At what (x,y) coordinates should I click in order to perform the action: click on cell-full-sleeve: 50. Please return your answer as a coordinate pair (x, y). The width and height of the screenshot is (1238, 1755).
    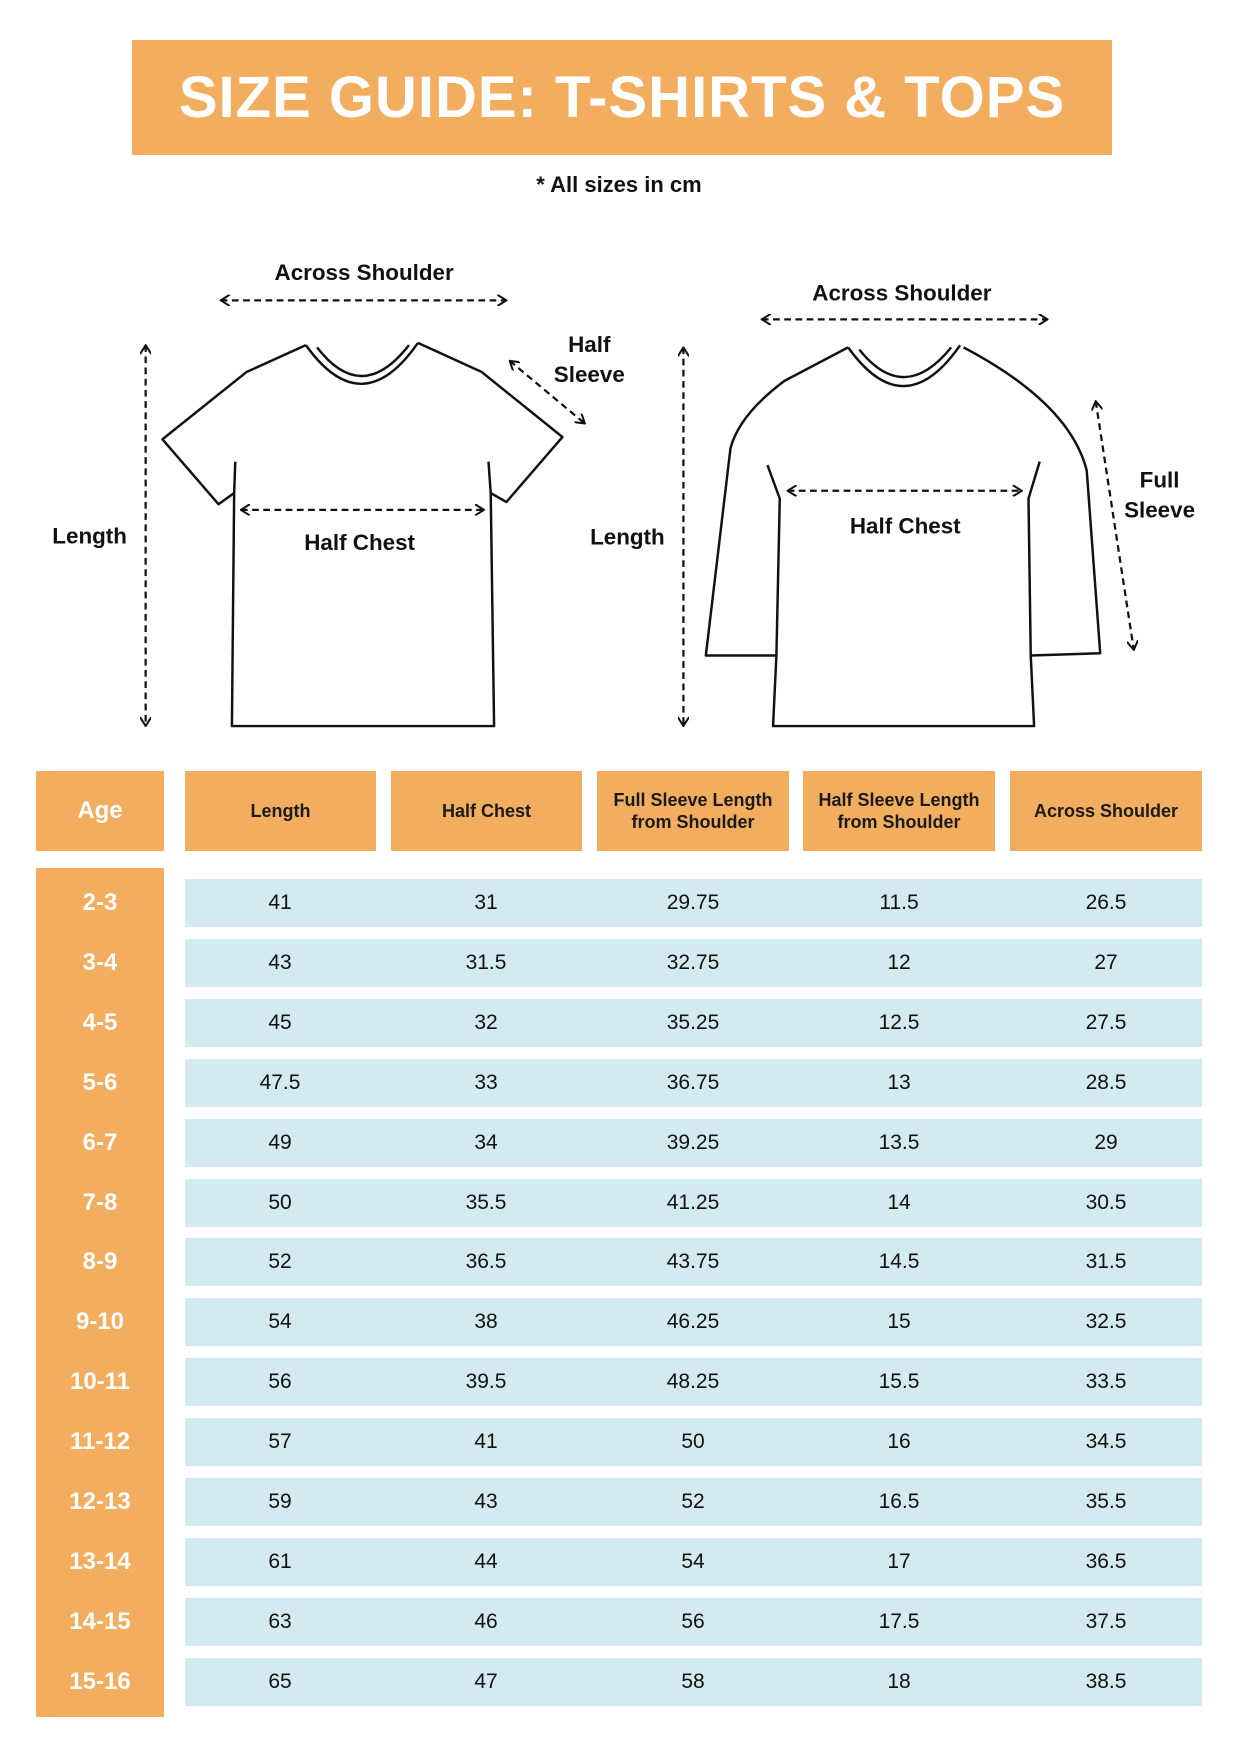
    Looking at the image, I should click on (693, 1442).